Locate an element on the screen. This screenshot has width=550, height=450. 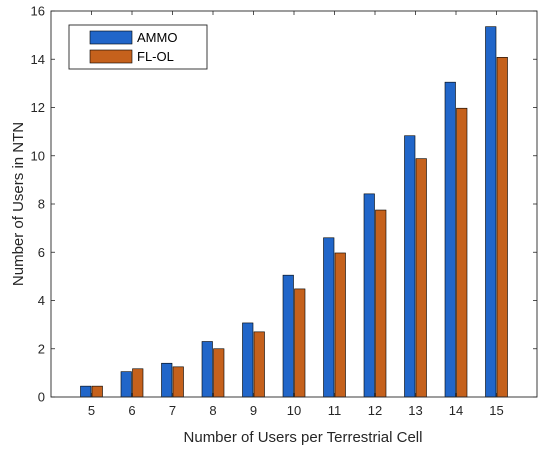
x-tick-label: 14 is located at coordinates (456, 410).